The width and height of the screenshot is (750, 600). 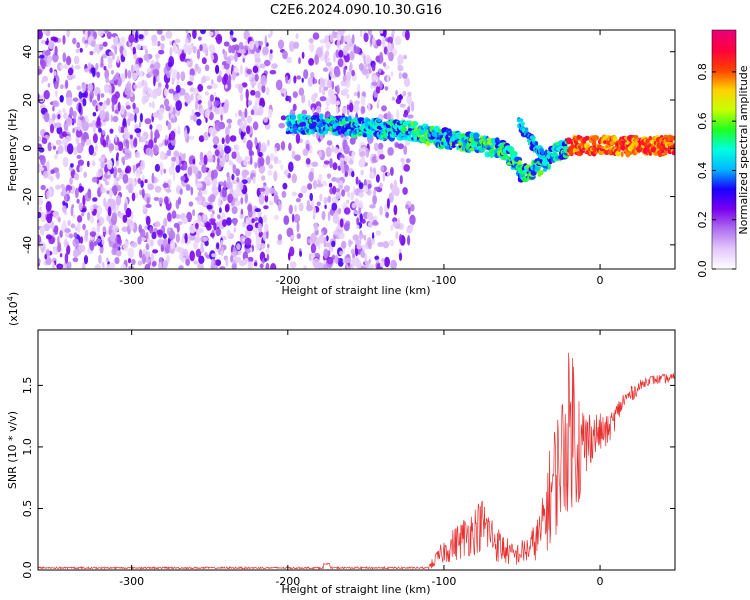 I want to click on spectrogram-xlabel: Height of straight line (km), so click(x=355, y=290).